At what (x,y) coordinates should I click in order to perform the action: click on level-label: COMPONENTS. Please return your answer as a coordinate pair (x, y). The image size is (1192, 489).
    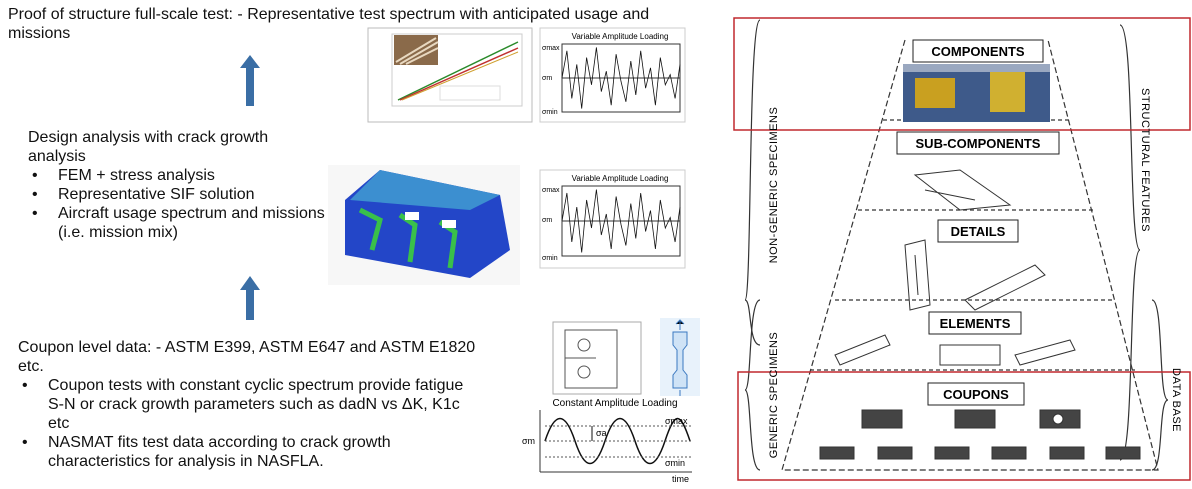
    Looking at the image, I should click on (978, 51).